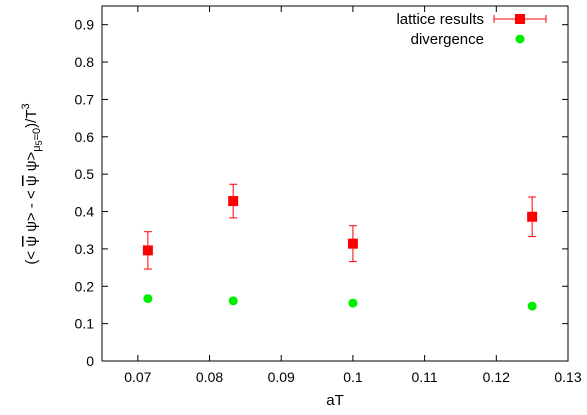 The image size is (587, 415). What do you see at coordinates (137, 377) in the screenshot?
I see `x-tick-label: 0.07` at bounding box center [137, 377].